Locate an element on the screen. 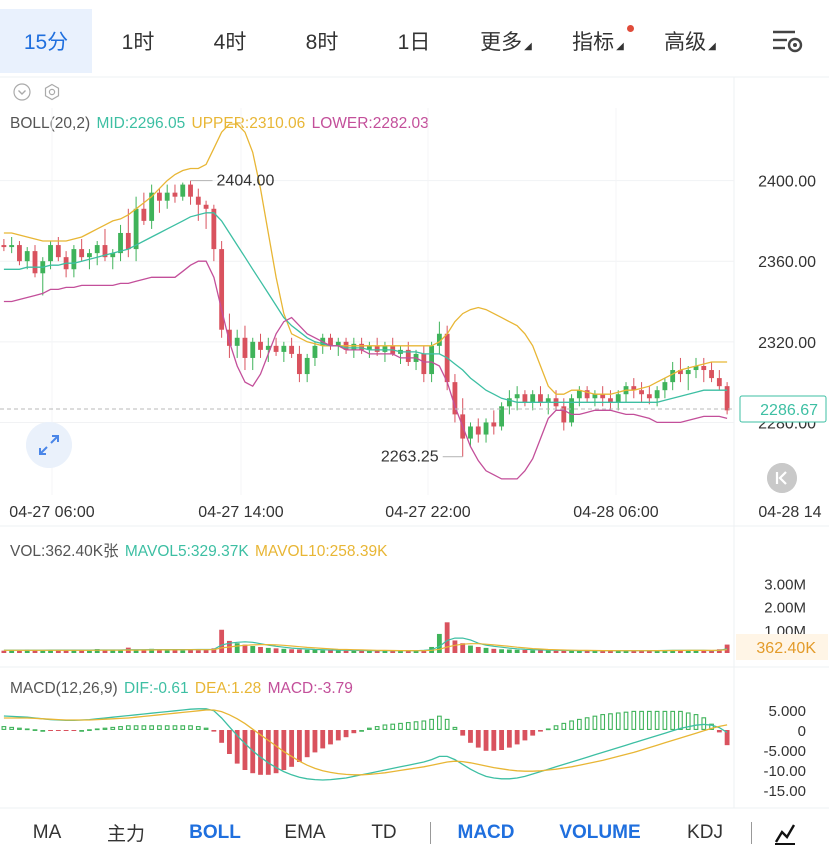 Image resolution: width=829 pixels, height=857 pixels. tab-boll: BOLL is located at coordinates (215, 833).